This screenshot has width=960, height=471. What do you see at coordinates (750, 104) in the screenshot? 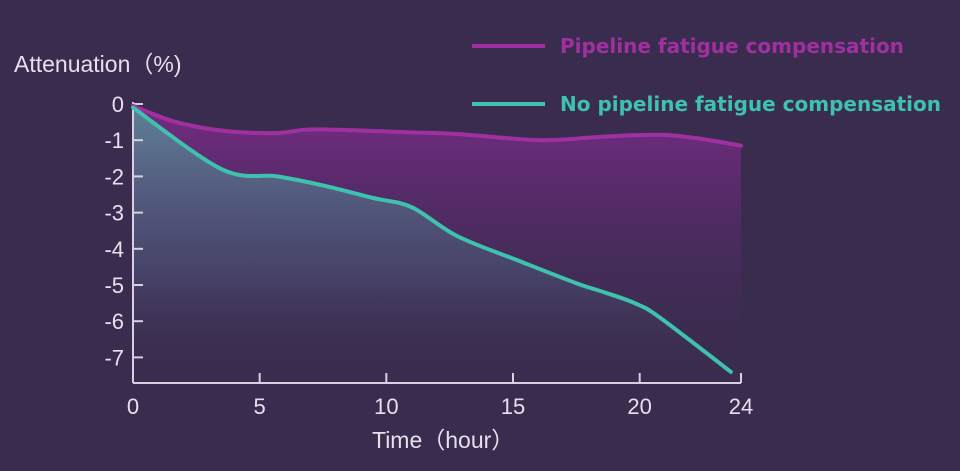
I see `legend-label-1: No pipeline fatigue compensation` at bounding box center [750, 104].